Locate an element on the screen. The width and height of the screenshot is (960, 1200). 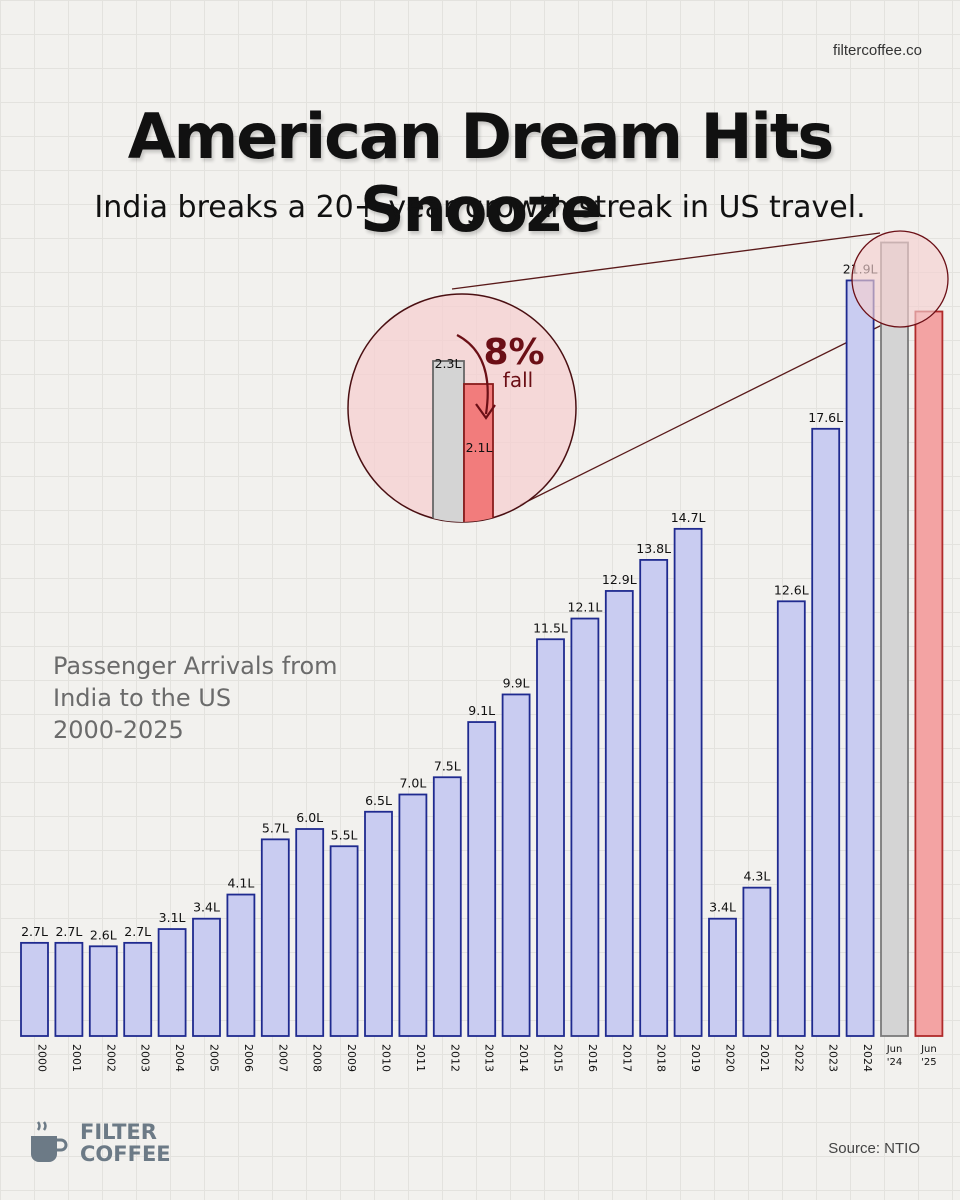
bar-value-label: 13.8L is located at coordinates (653, 548).